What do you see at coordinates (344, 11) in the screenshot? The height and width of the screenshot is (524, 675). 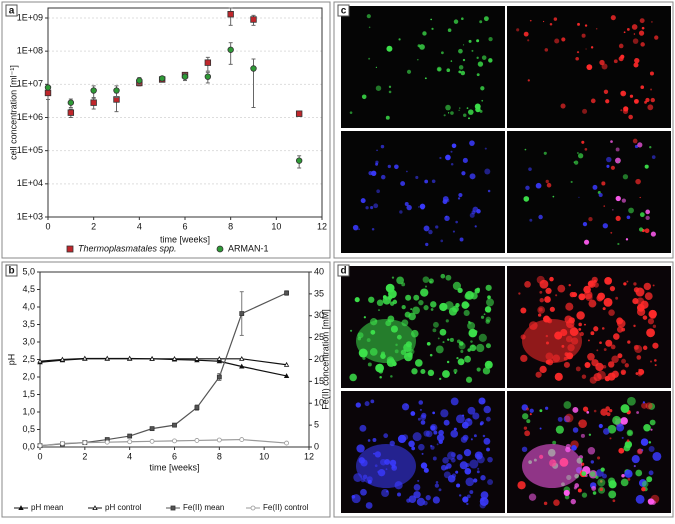 I see `panel-label: c` at bounding box center [344, 11].